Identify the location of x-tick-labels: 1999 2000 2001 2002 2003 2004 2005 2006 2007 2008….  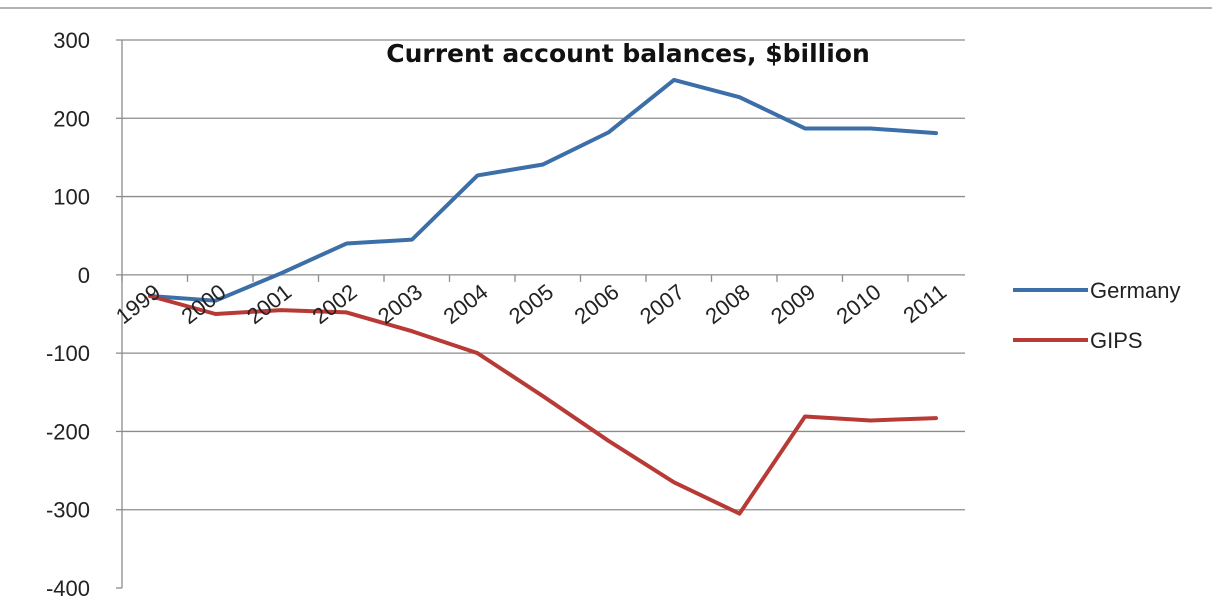
(531, 304).